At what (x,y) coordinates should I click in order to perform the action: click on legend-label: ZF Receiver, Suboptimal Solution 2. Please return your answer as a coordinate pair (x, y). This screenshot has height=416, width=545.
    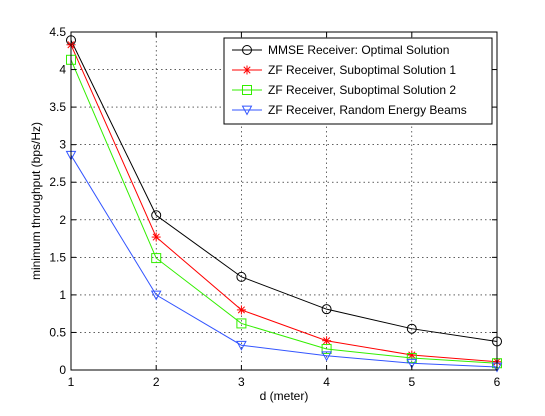
    Looking at the image, I should click on (362, 90).